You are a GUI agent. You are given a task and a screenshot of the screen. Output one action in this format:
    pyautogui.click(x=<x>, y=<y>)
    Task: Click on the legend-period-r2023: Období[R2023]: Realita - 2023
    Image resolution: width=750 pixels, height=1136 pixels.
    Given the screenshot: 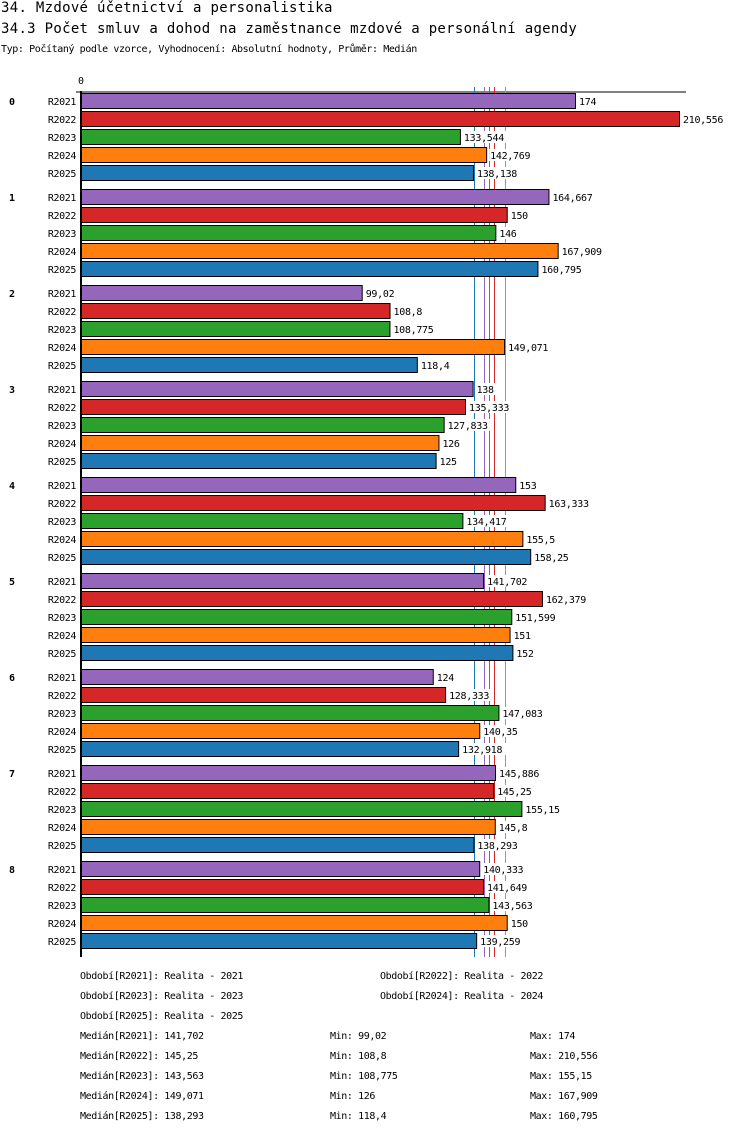 What is the action you would take?
    pyautogui.click(x=161, y=996)
    